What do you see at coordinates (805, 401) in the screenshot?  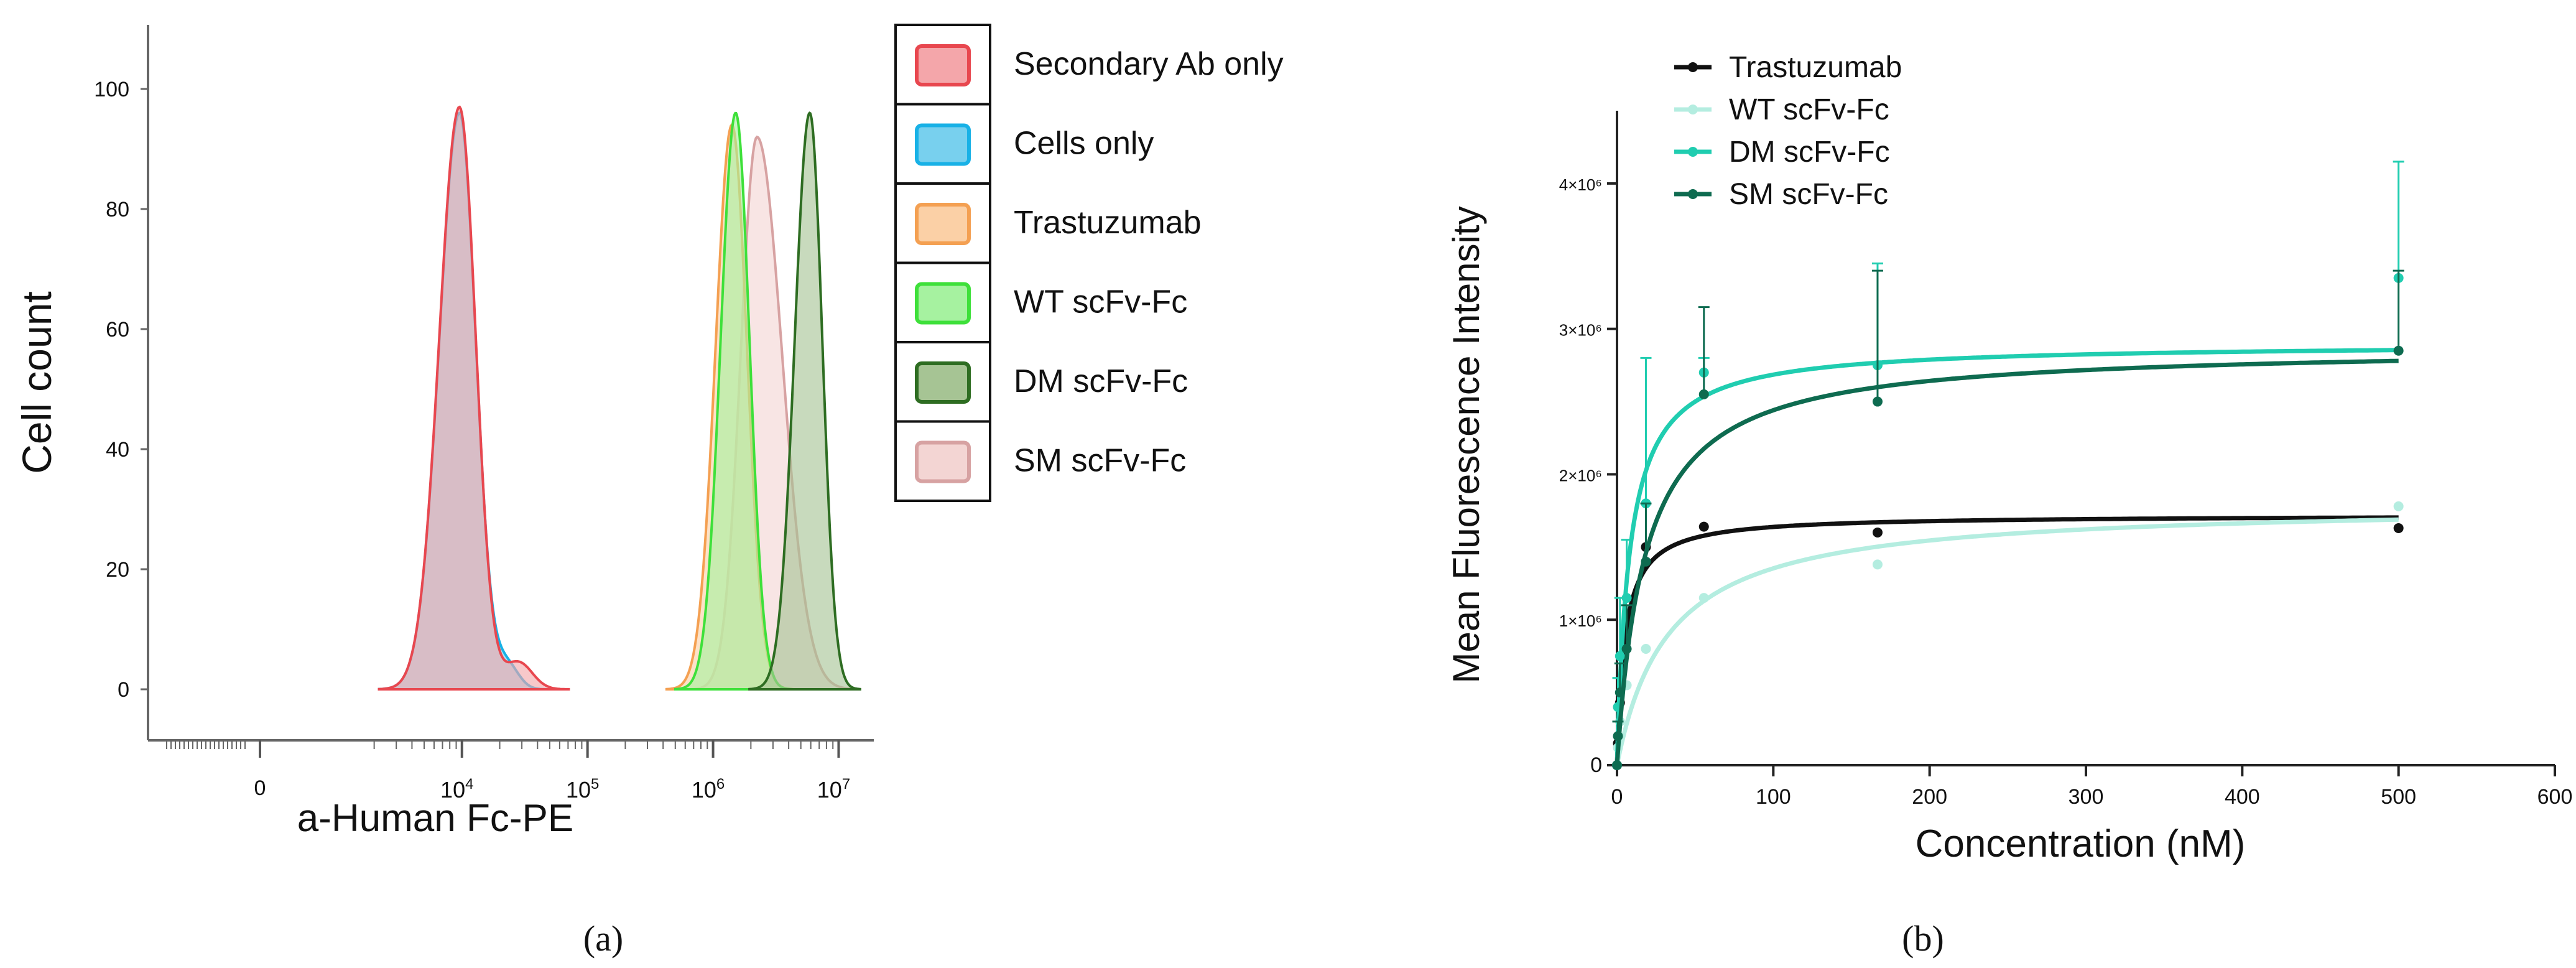 I see `histogram-dm-scfv-fc` at bounding box center [805, 401].